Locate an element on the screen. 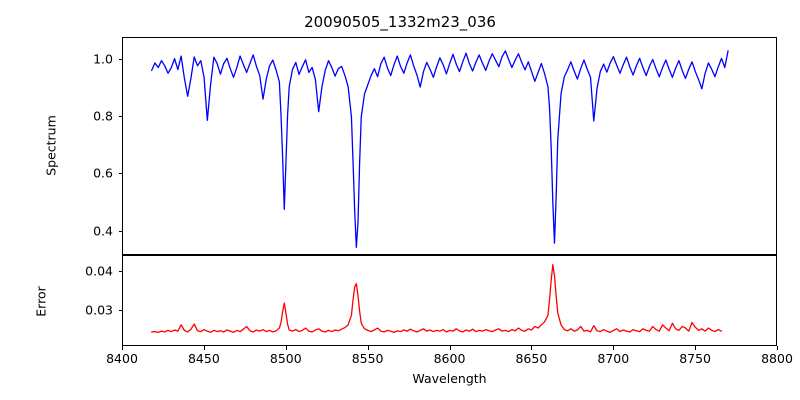  error-y-tick-label: 0.04 is located at coordinates (99, 271).